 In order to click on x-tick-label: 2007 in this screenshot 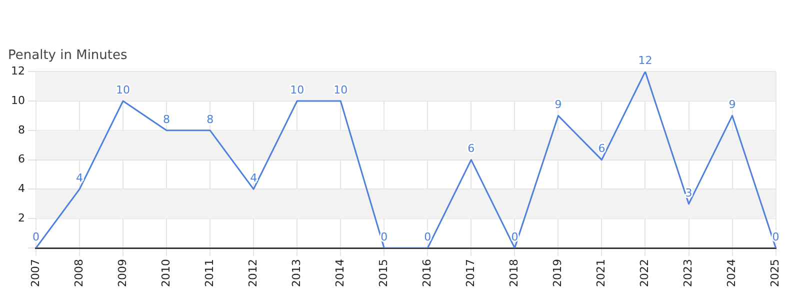, I will do `click(35, 273)`.